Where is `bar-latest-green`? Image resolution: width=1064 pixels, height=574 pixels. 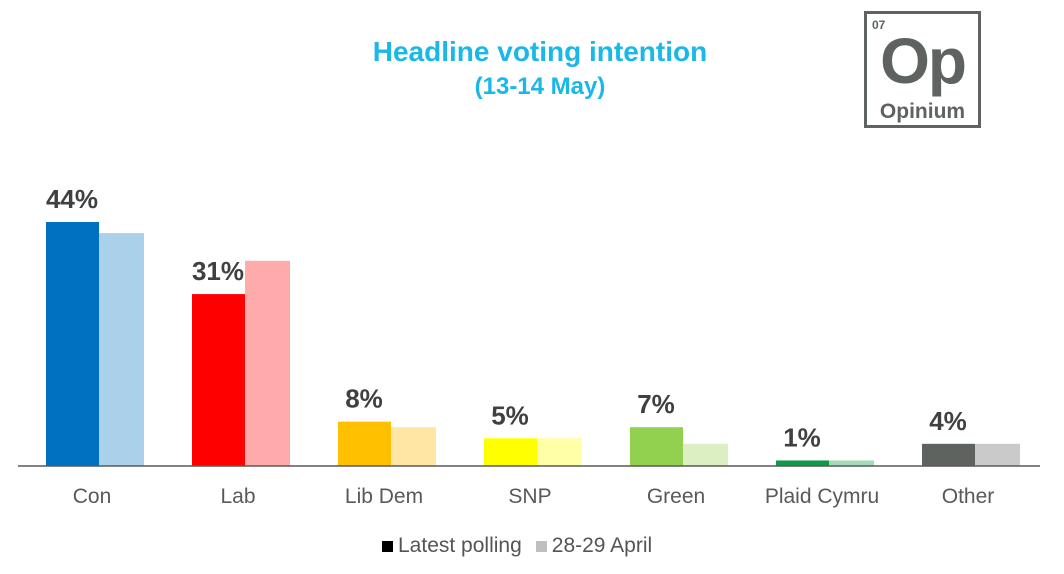
bar-latest-green is located at coordinates (656, 446).